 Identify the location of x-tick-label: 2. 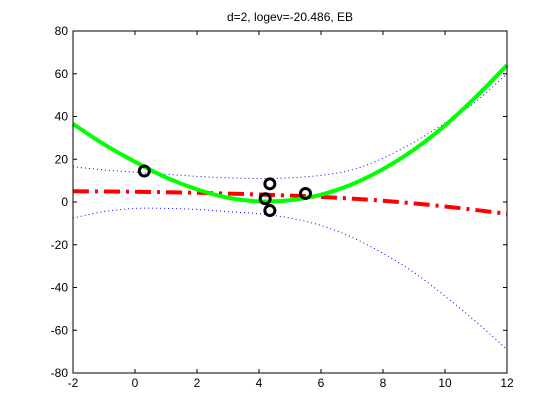
(197, 383).